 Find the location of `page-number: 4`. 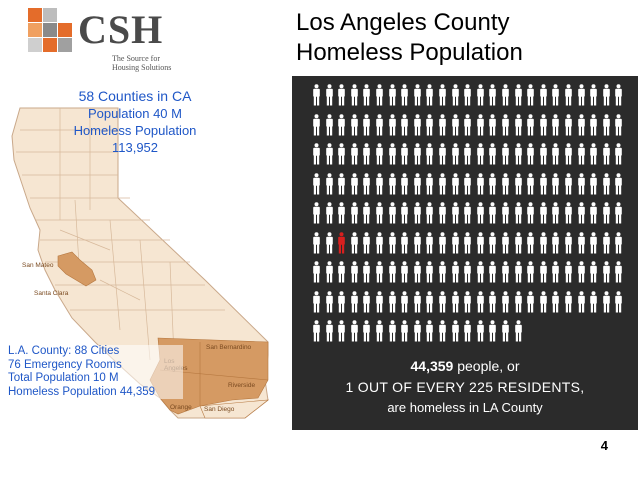

page-number: 4 is located at coordinates (604, 445).